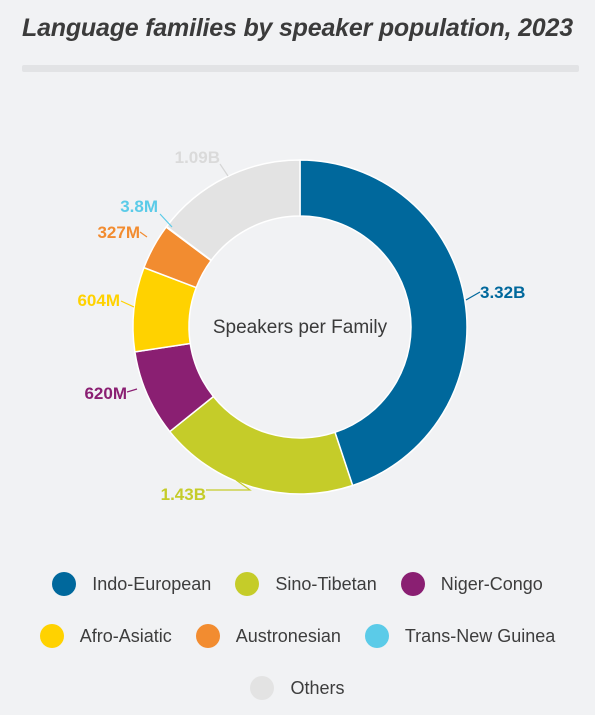  What do you see at coordinates (491, 583) in the screenshot?
I see `legend-label: Niger-Congo` at bounding box center [491, 583].